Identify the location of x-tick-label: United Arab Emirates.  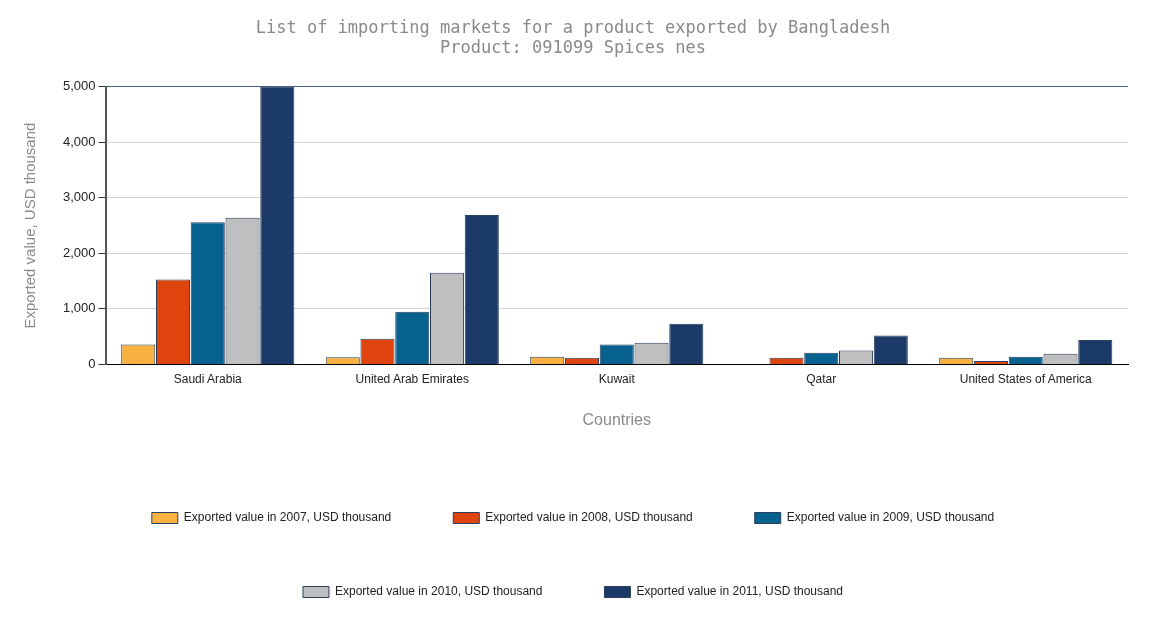
(412, 378).